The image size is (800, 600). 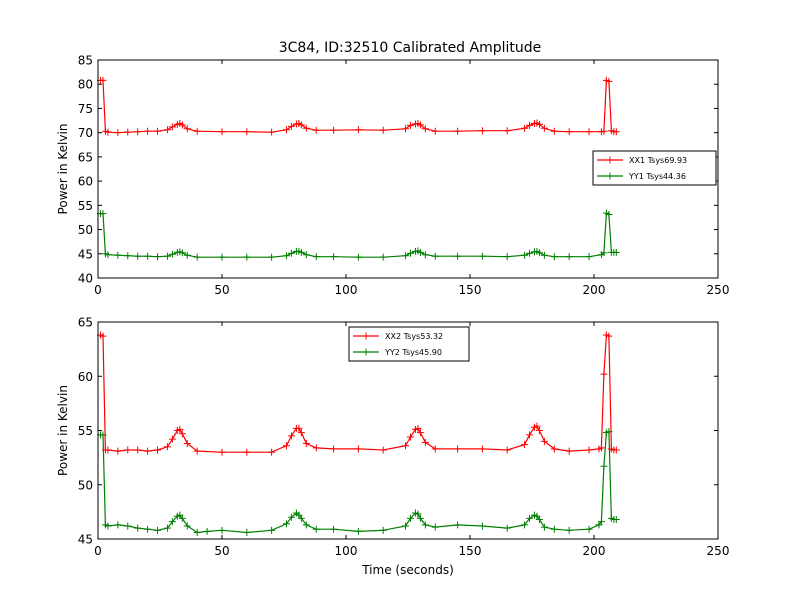 I want to click on legend-swatch-marker, so click(x=366, y=352).